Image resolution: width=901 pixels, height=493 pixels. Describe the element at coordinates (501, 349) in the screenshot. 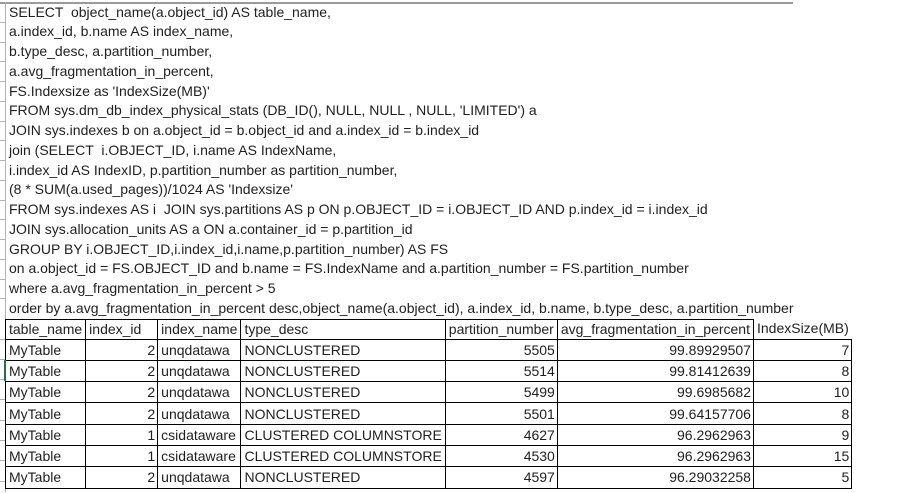

I see `cell-partition_number: 5505` at that location.